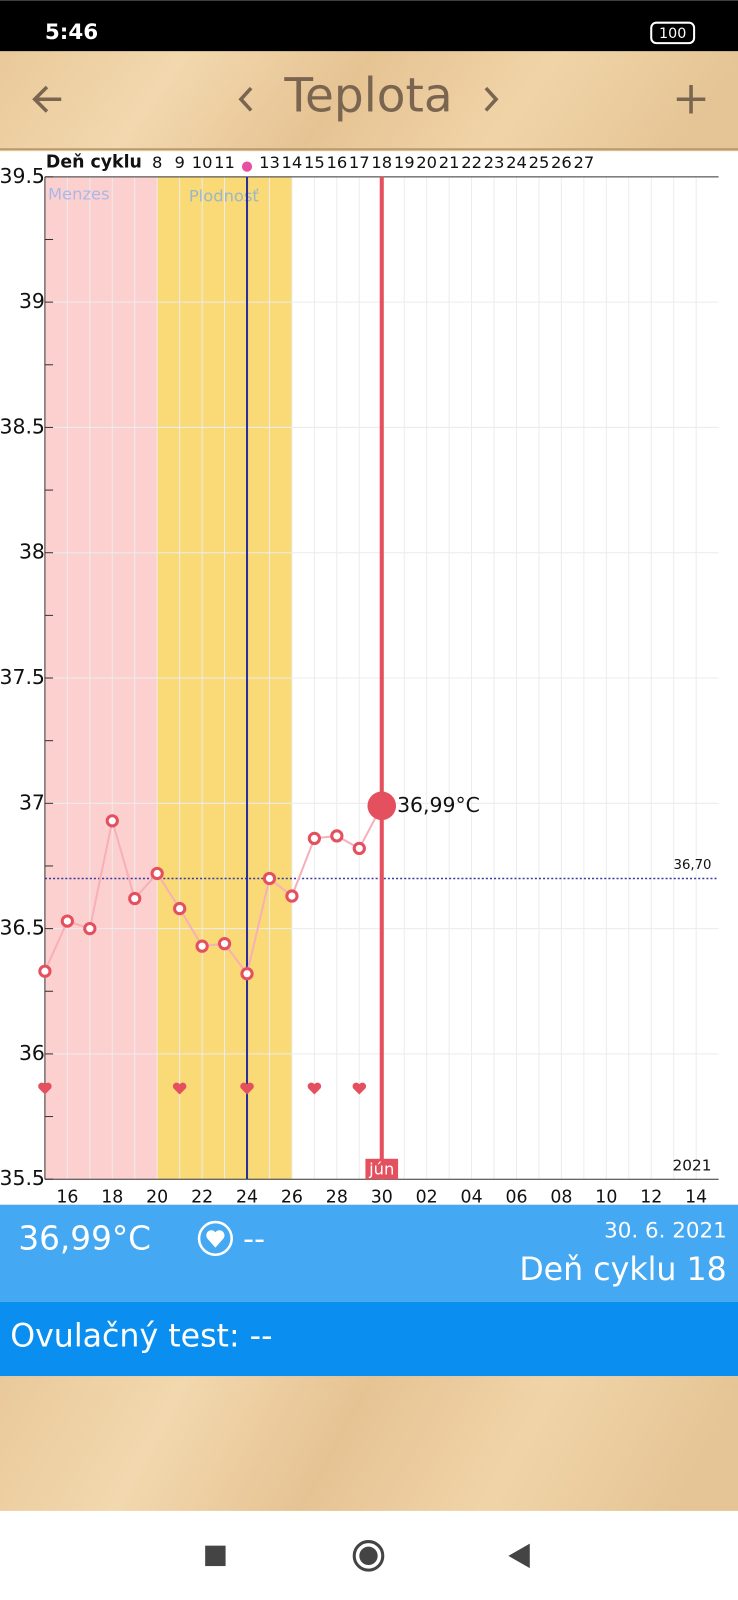 The image size is (738, 1600). I want to click on phase-label: Menzes, so click(79, 194).